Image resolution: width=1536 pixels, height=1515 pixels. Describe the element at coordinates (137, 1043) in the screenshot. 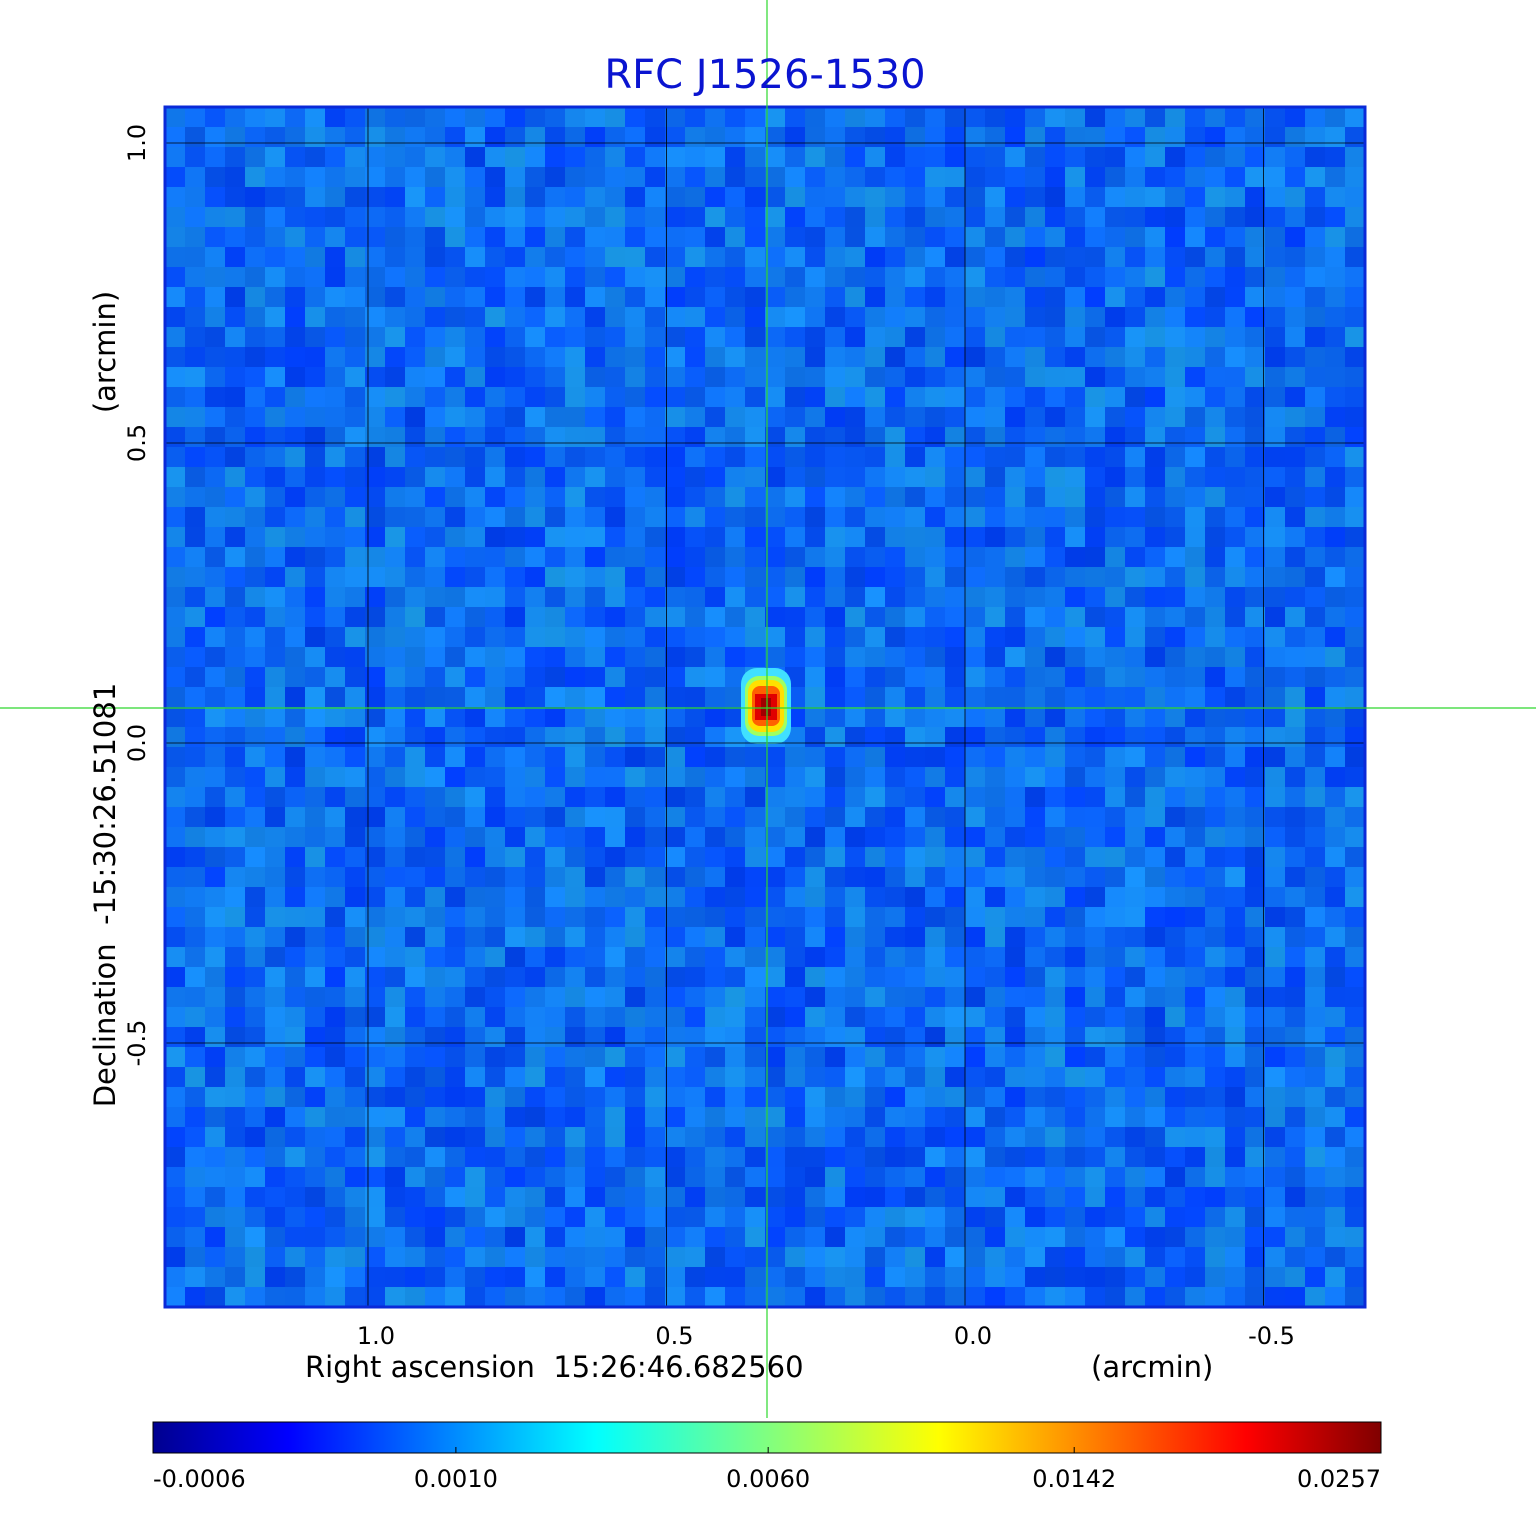

I see `y-tick-label: -0.5` at that location.